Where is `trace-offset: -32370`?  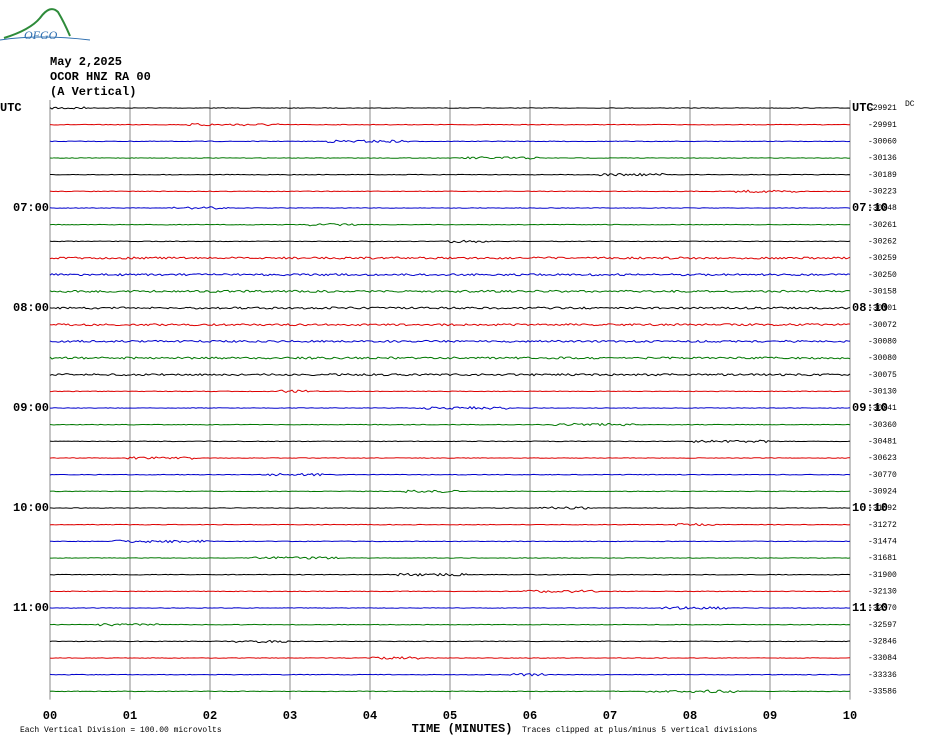 trace-offset: -32370 is located at coordinates (882, 608).